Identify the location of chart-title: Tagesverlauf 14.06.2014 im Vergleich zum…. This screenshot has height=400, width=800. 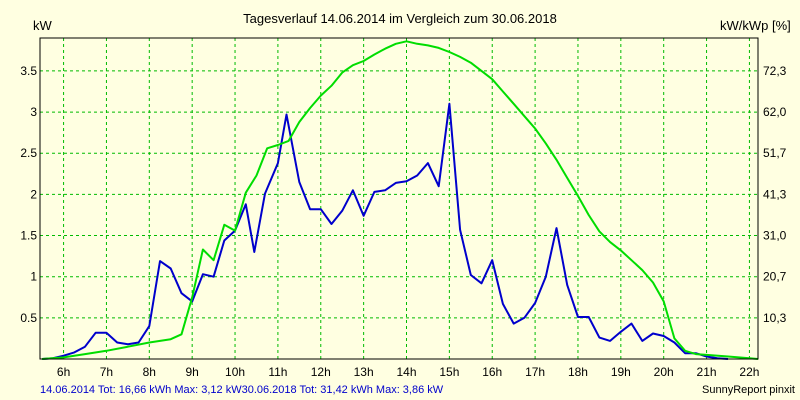
(400, 18).